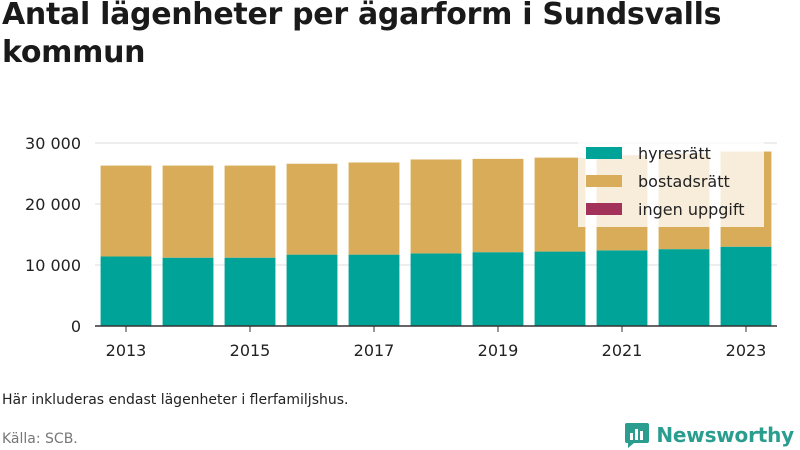 This screenshot has height=450, width=800. I want to click on x-tick-label: 2019, so click(498, 350).